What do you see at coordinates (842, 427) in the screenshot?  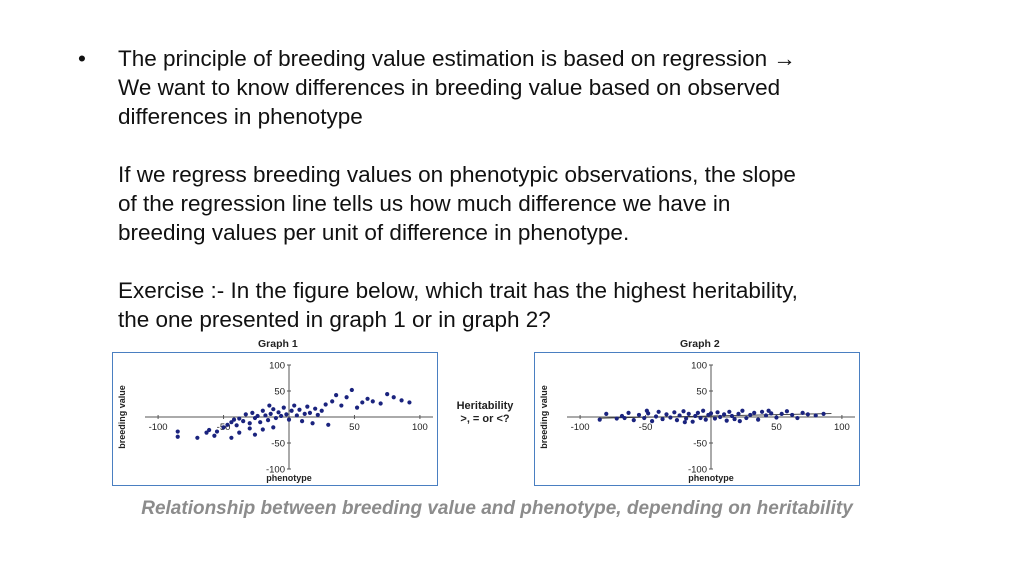 I see `x-tick-label: 100` at bounding box center [842, 427].